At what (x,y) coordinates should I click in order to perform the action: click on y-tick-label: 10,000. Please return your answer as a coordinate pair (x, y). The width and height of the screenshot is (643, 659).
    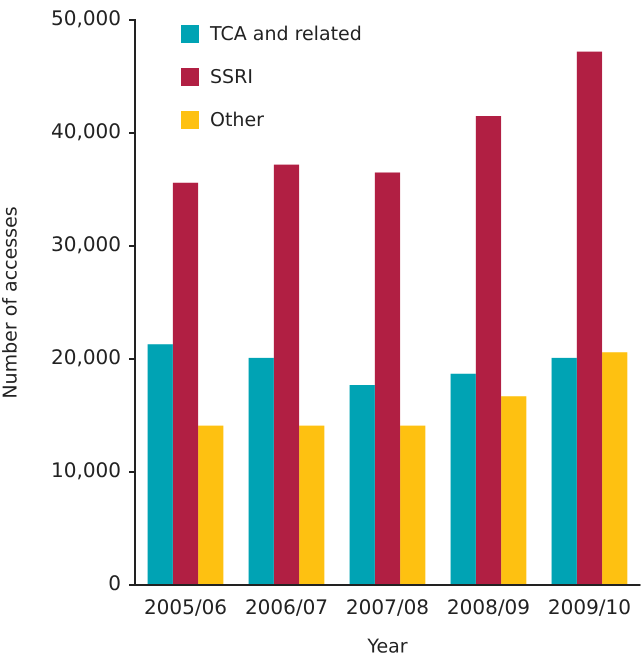
    Looking at the image, I should click on (86, 470).